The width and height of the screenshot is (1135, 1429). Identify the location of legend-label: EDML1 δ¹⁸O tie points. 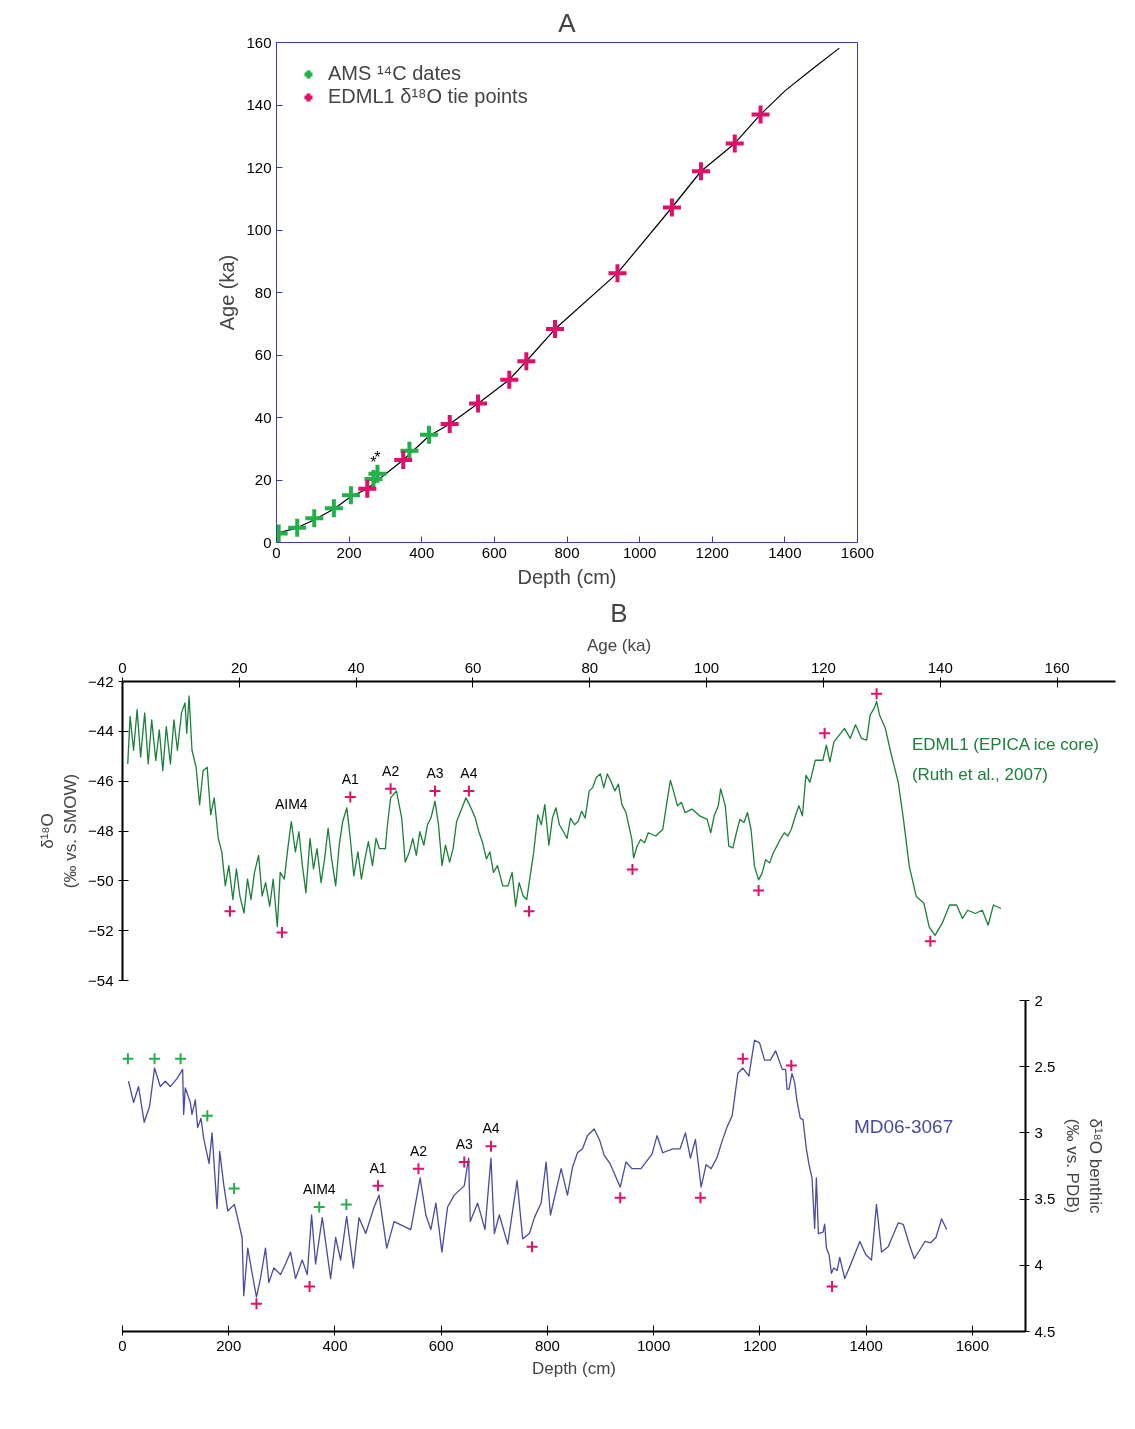
(428, 96).